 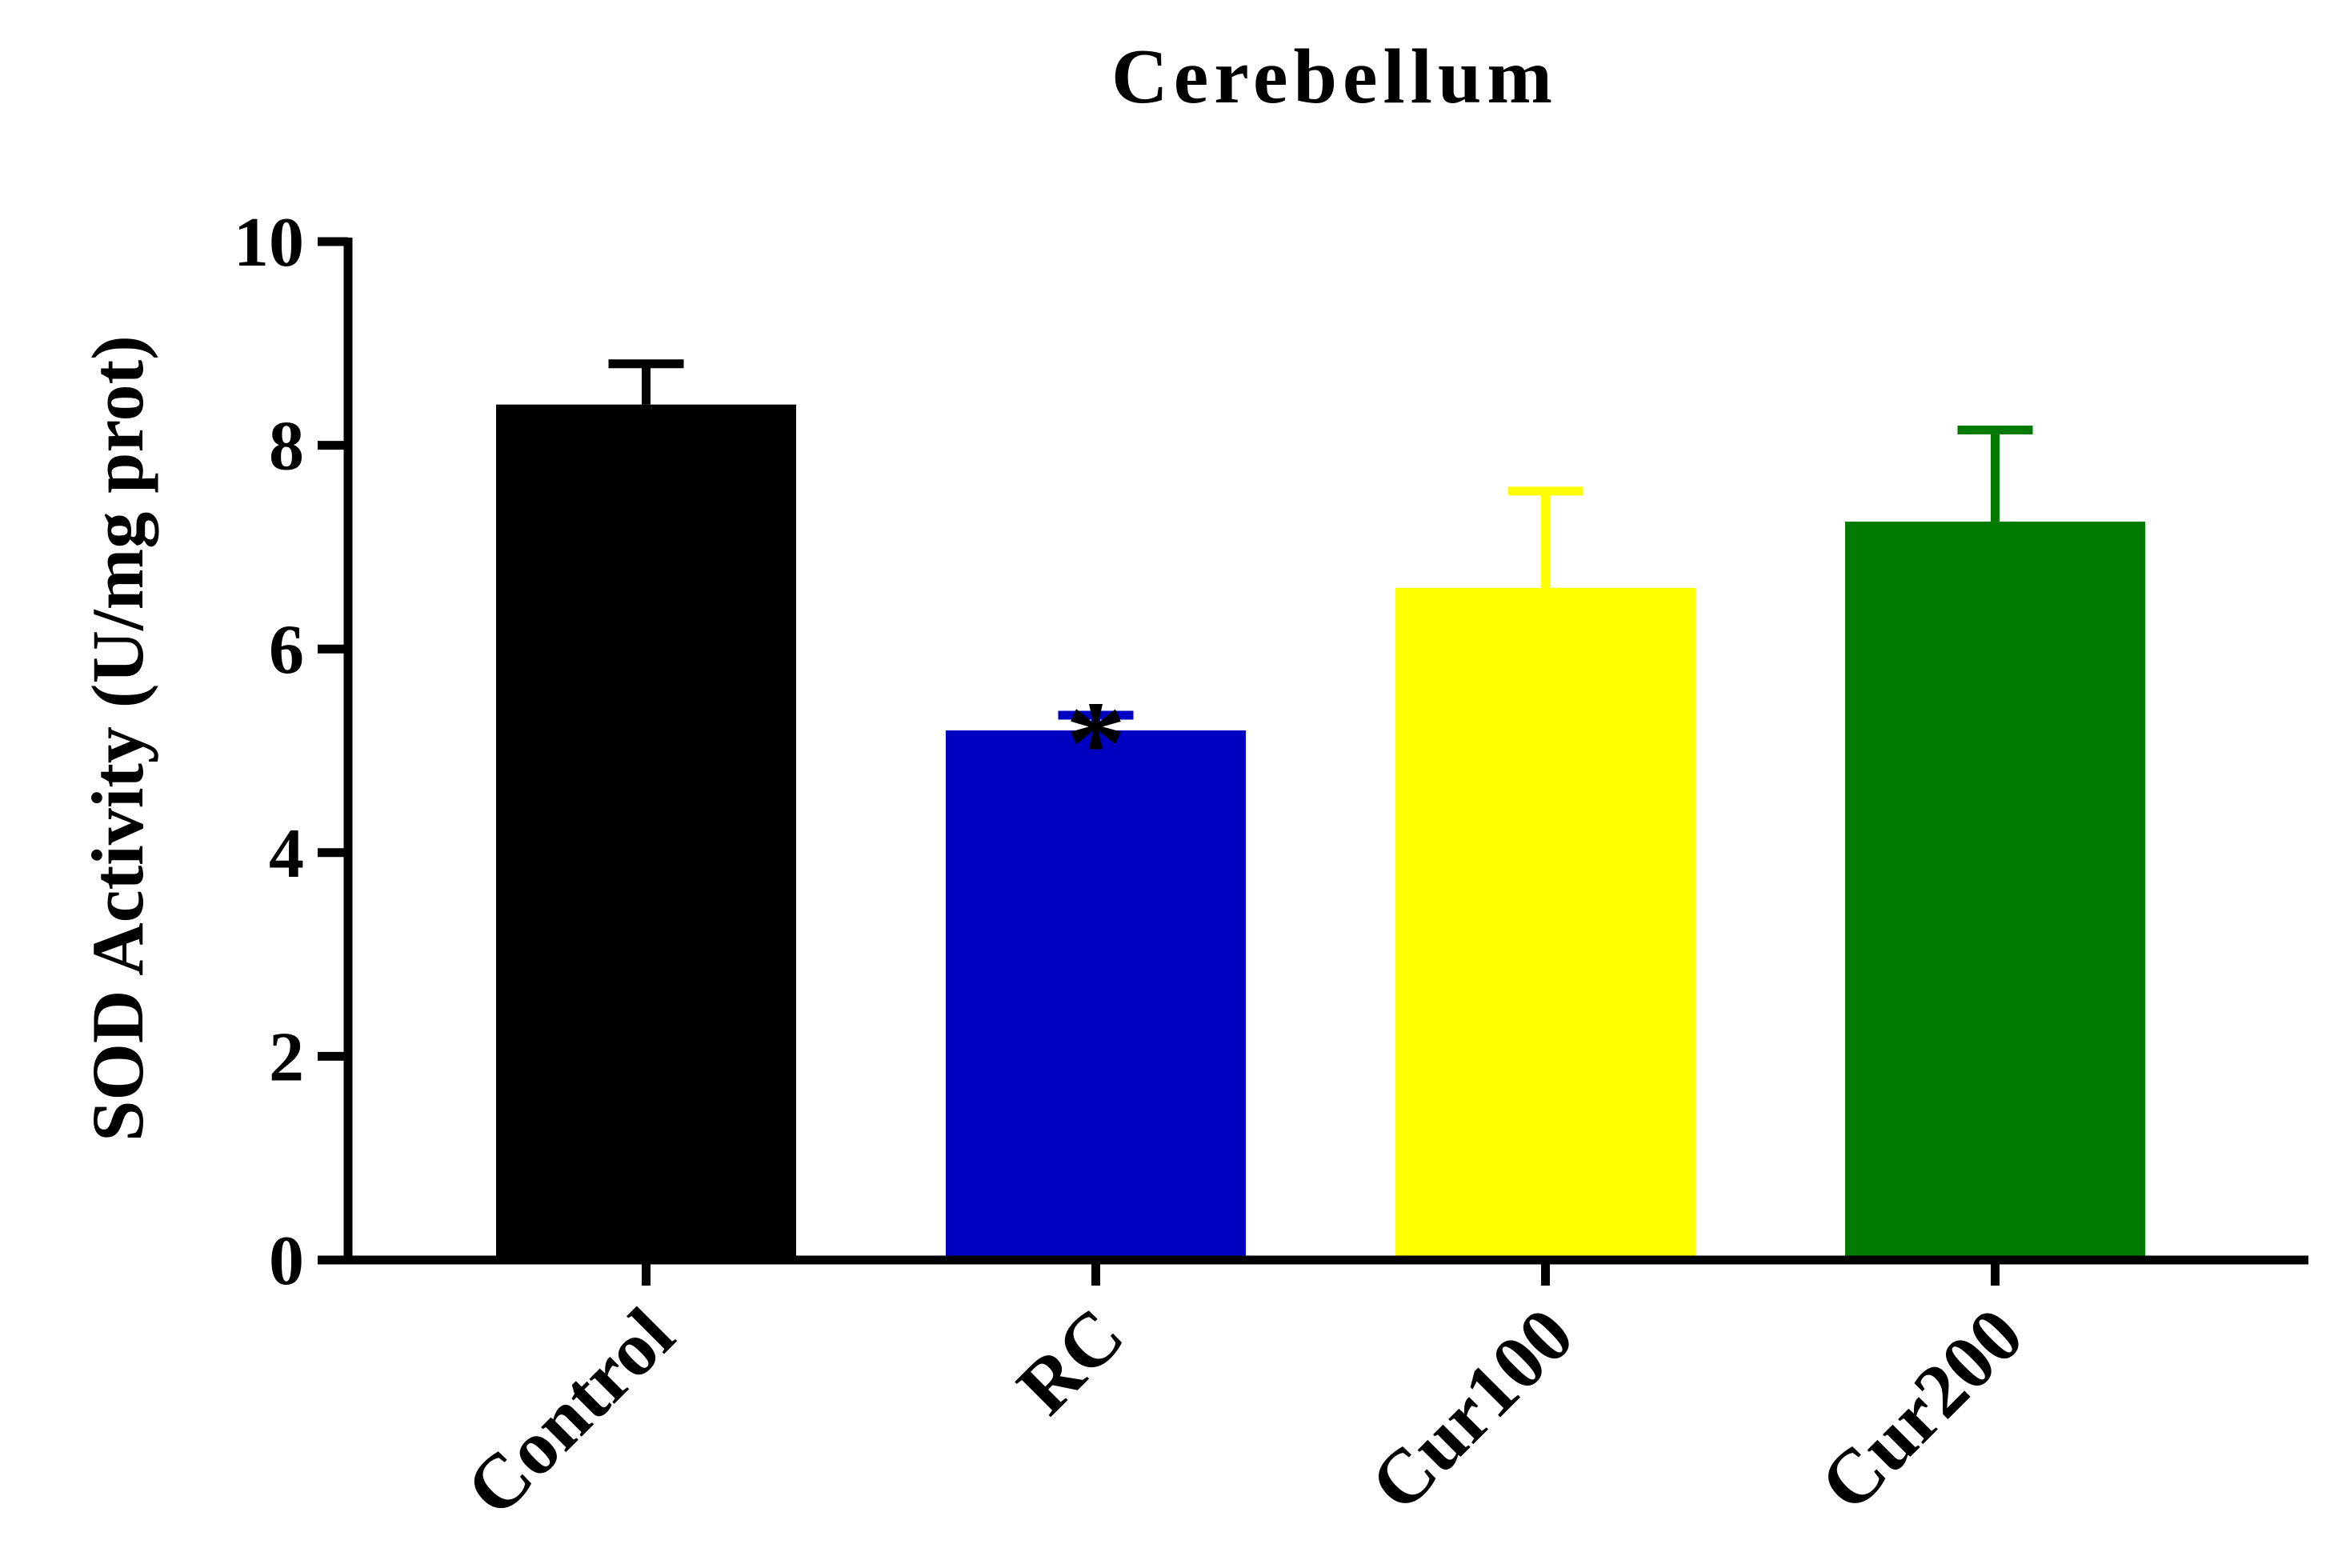 What do you see at coordinates (1471, 1408) in the screenshot?
I see `x-tick-label-cur100: Cur100` at bounding box center [1471, 1408].